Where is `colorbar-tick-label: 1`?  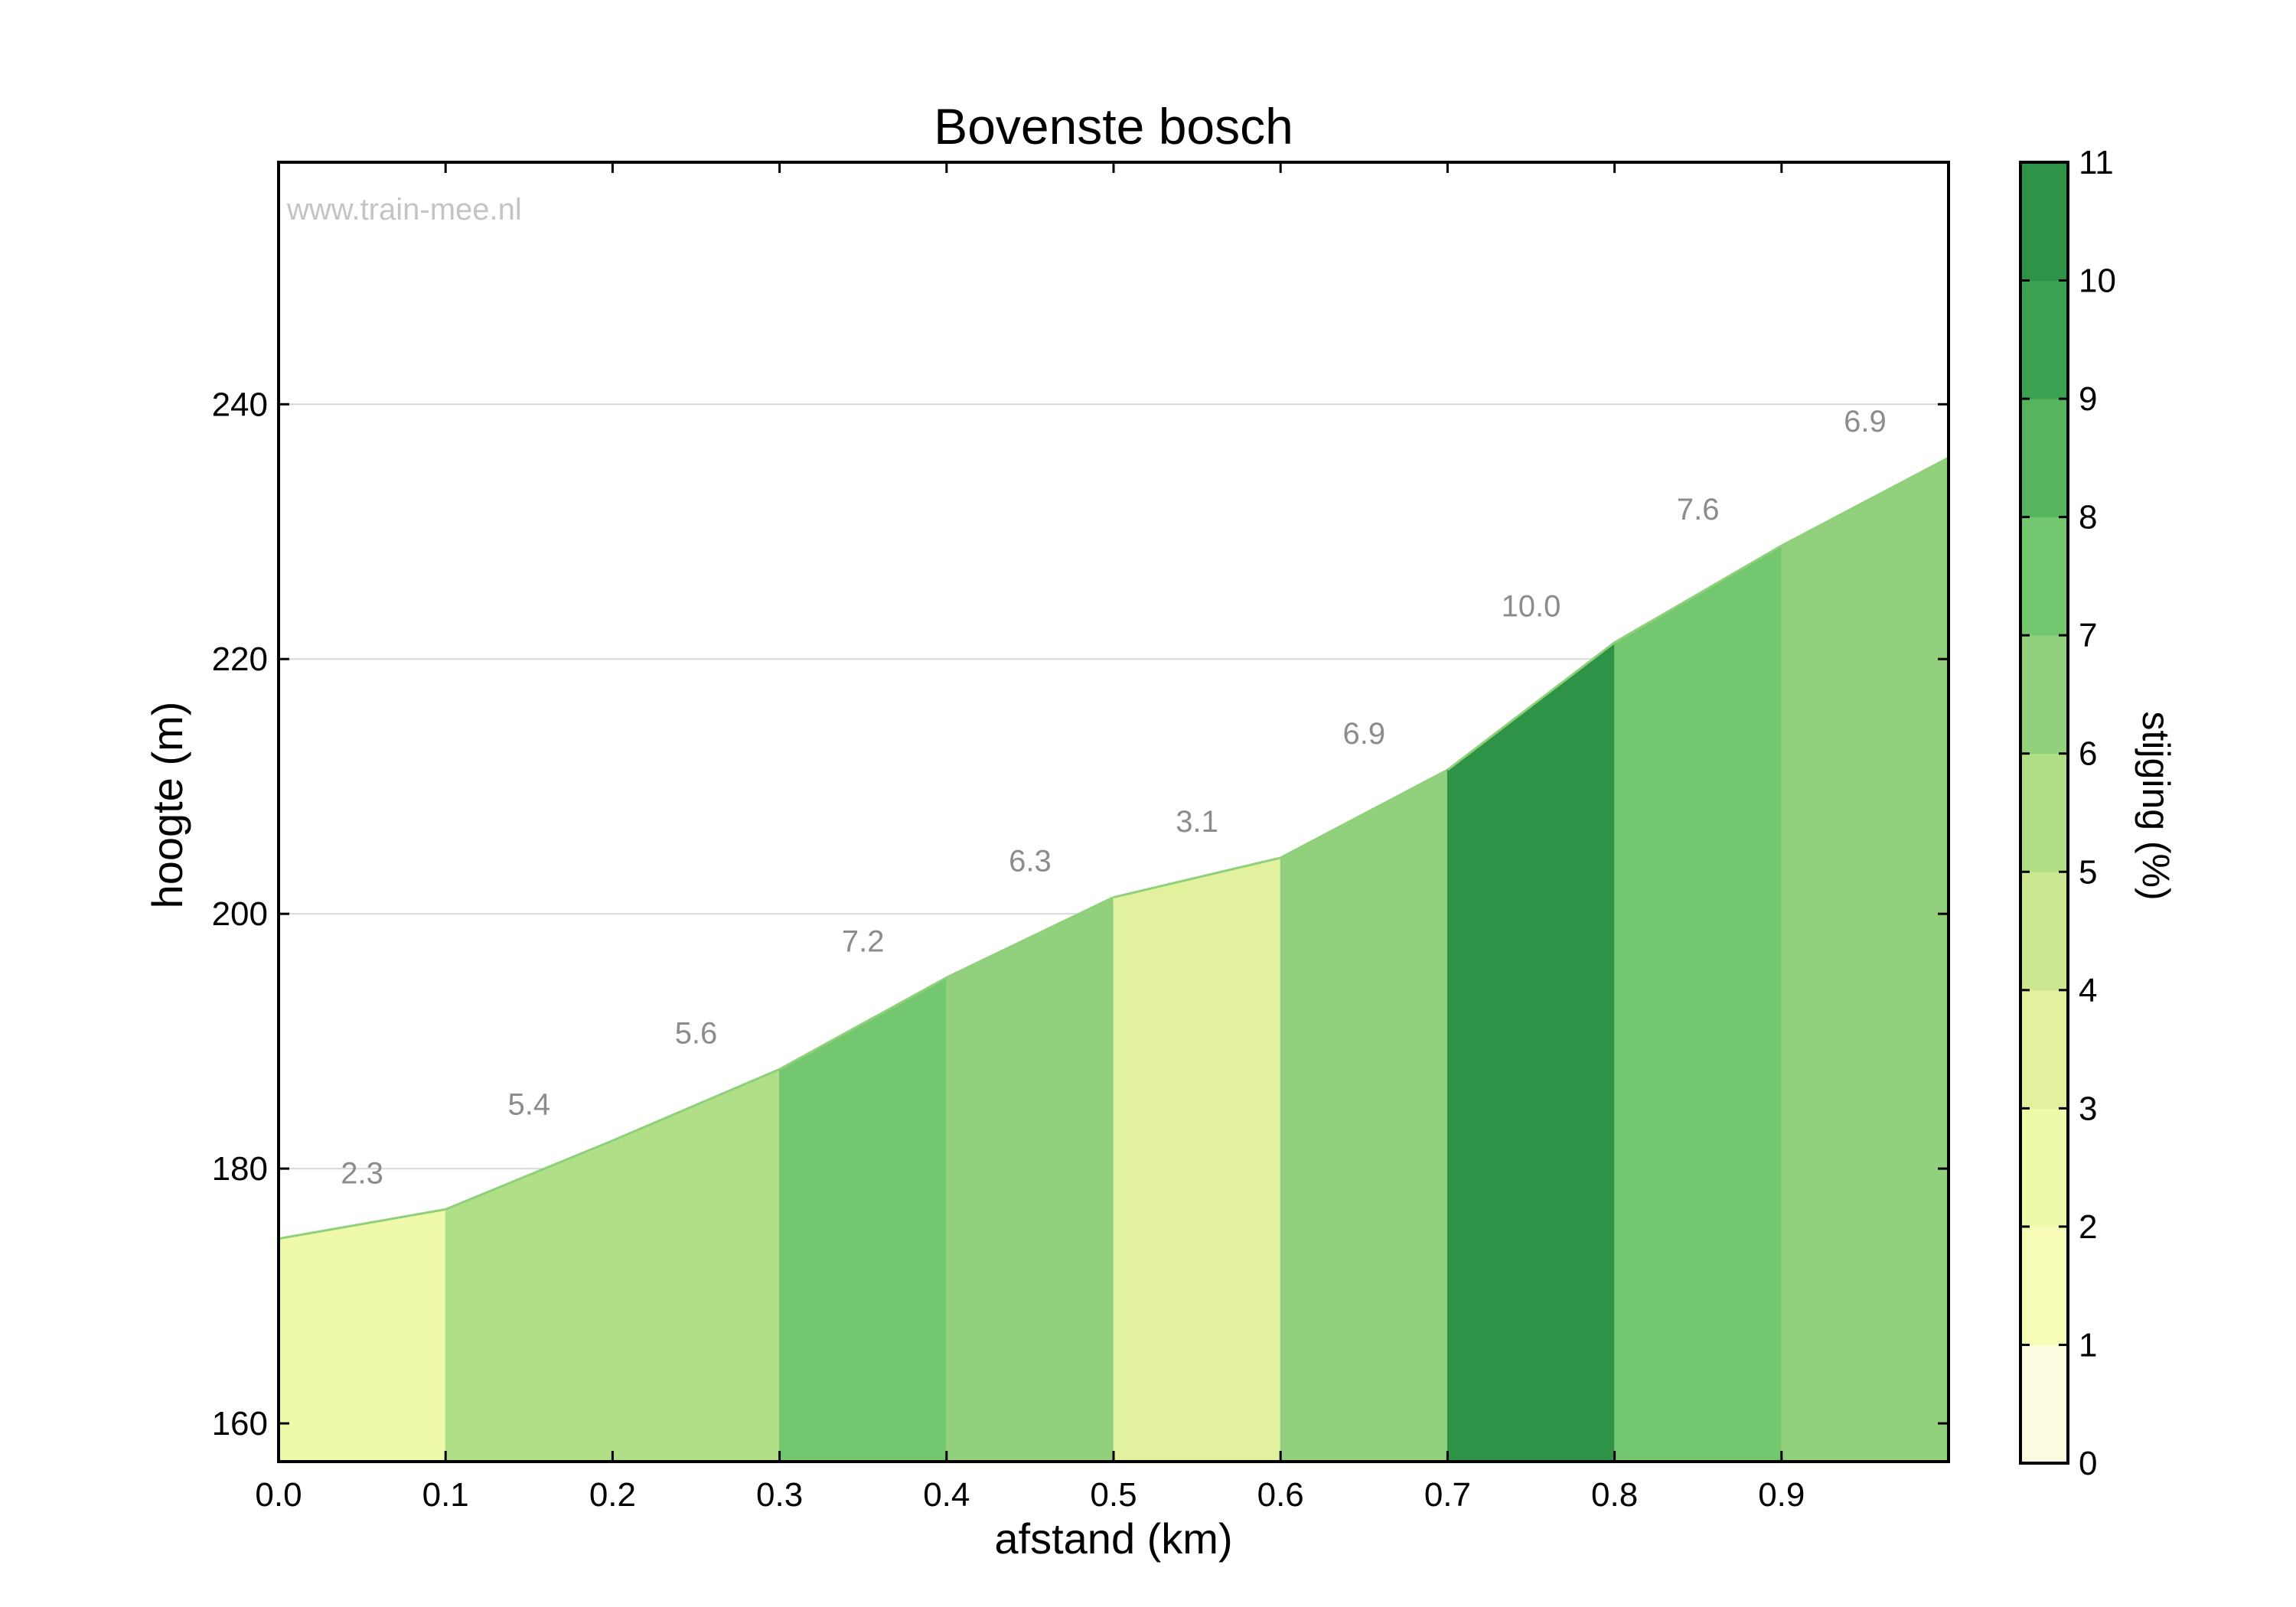
colorbar-tick-label: 1 is located at coordinates (2088, 1345).